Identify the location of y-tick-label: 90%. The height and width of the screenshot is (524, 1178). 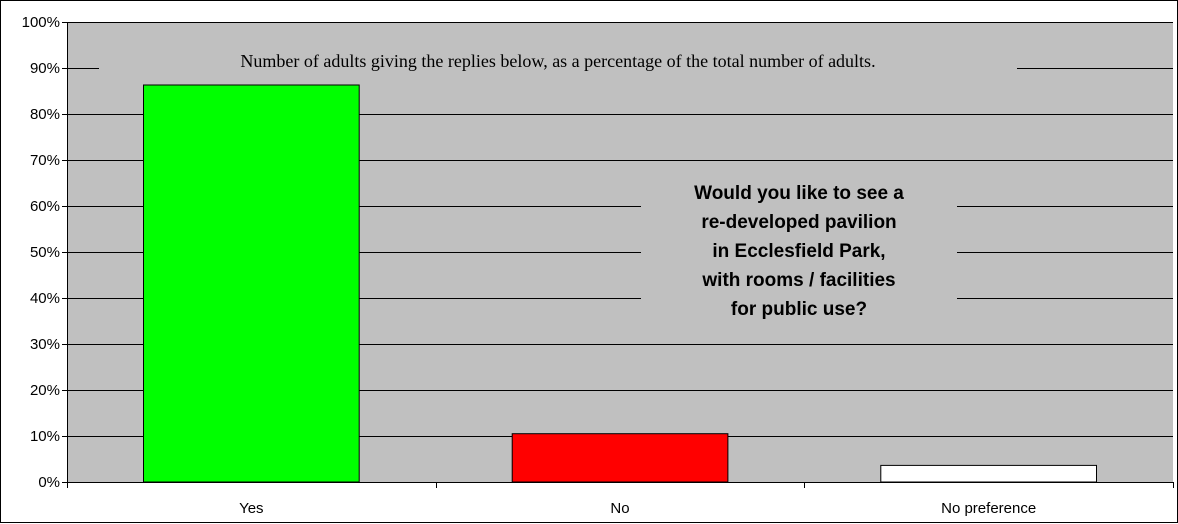
(45, 68).